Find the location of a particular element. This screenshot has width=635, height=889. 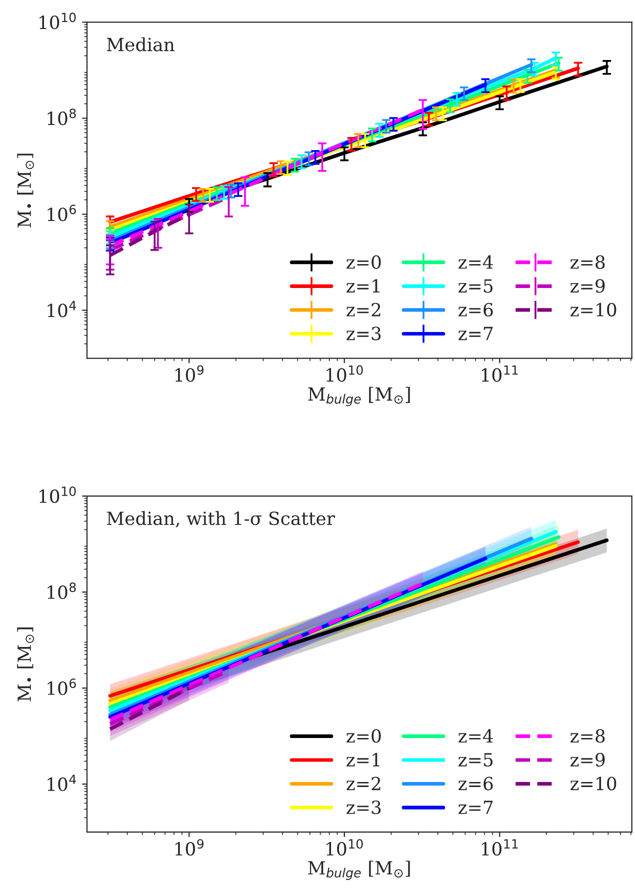

annotation: Median is located at coordinates (140, 44).